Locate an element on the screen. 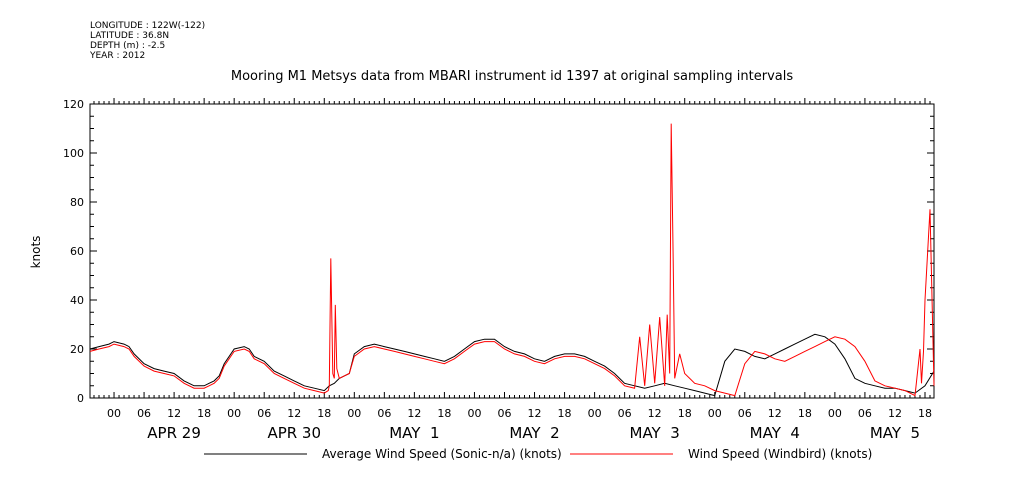 The image size is (1009, 504). day-label: MAY 4 is located at coordinates (775, 433).